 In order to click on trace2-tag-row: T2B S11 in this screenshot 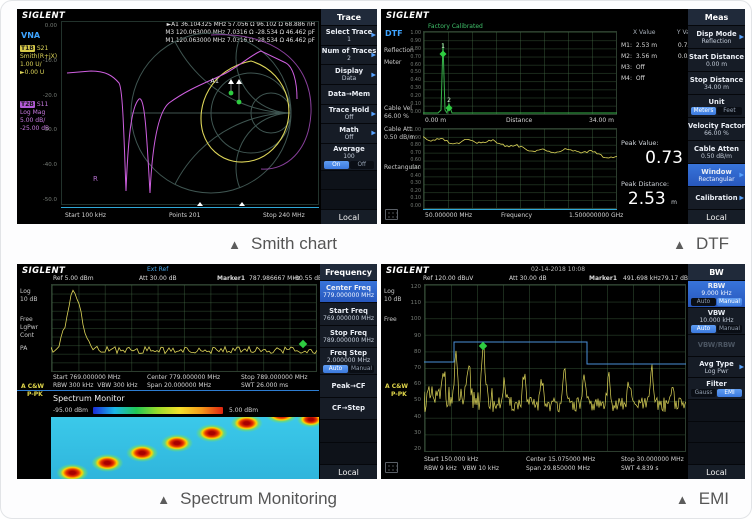, I will do `click(34, 104)`.